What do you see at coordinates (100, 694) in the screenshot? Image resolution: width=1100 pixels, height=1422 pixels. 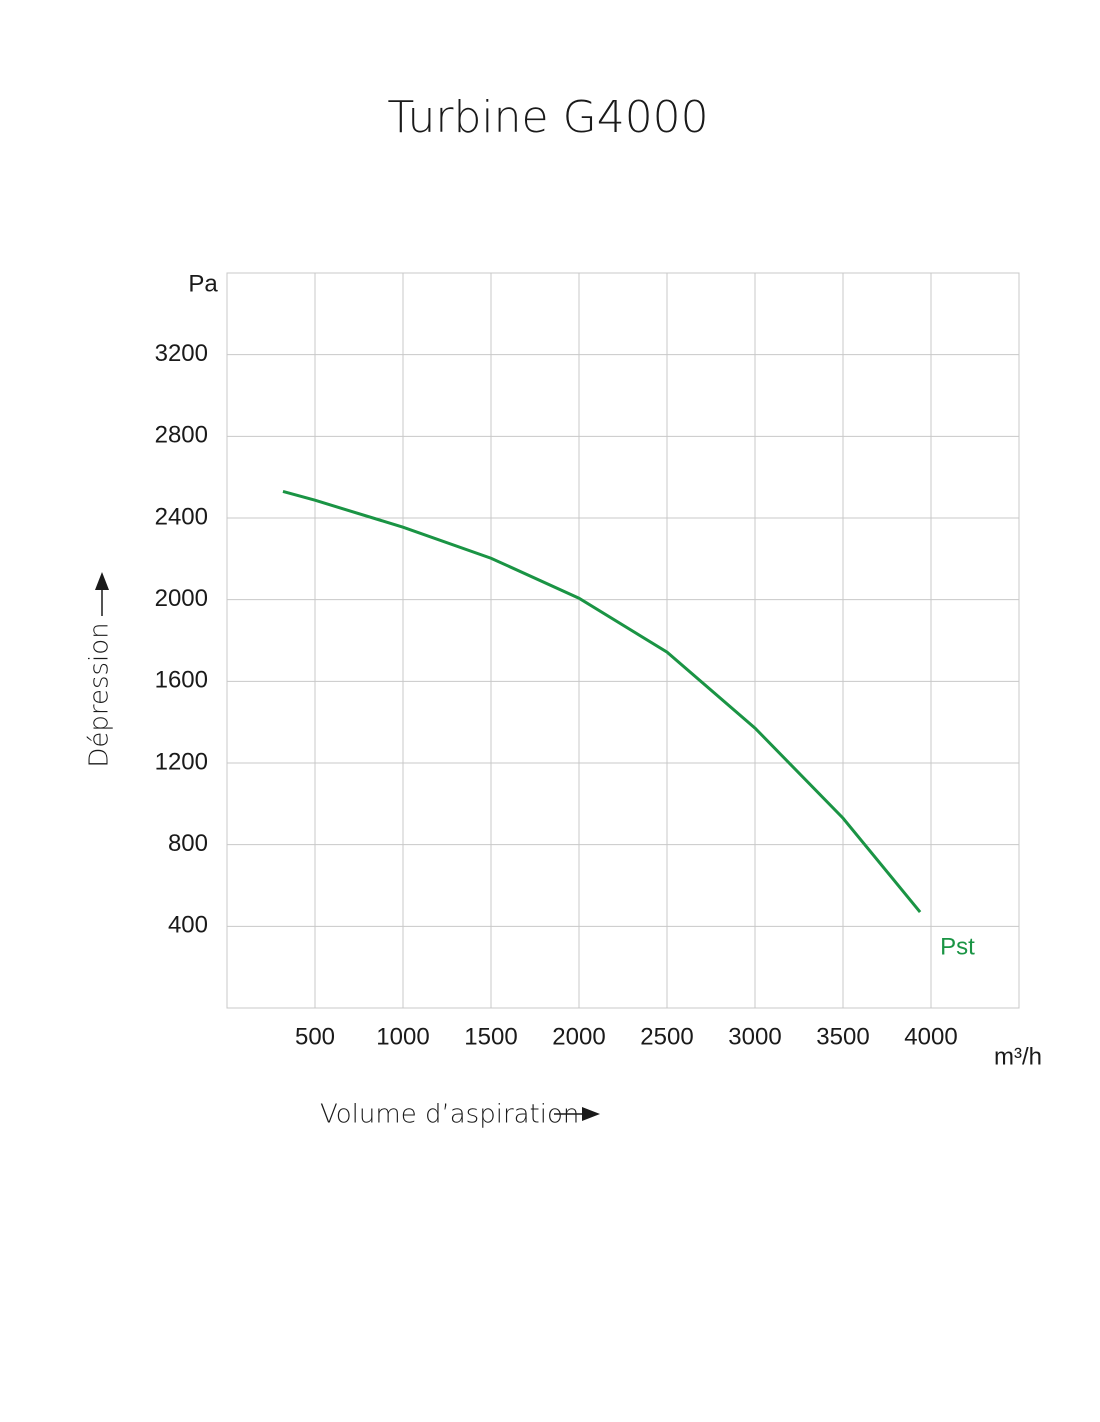 I see `y-axis-label: Dépression` at bounding box center [100, 694].